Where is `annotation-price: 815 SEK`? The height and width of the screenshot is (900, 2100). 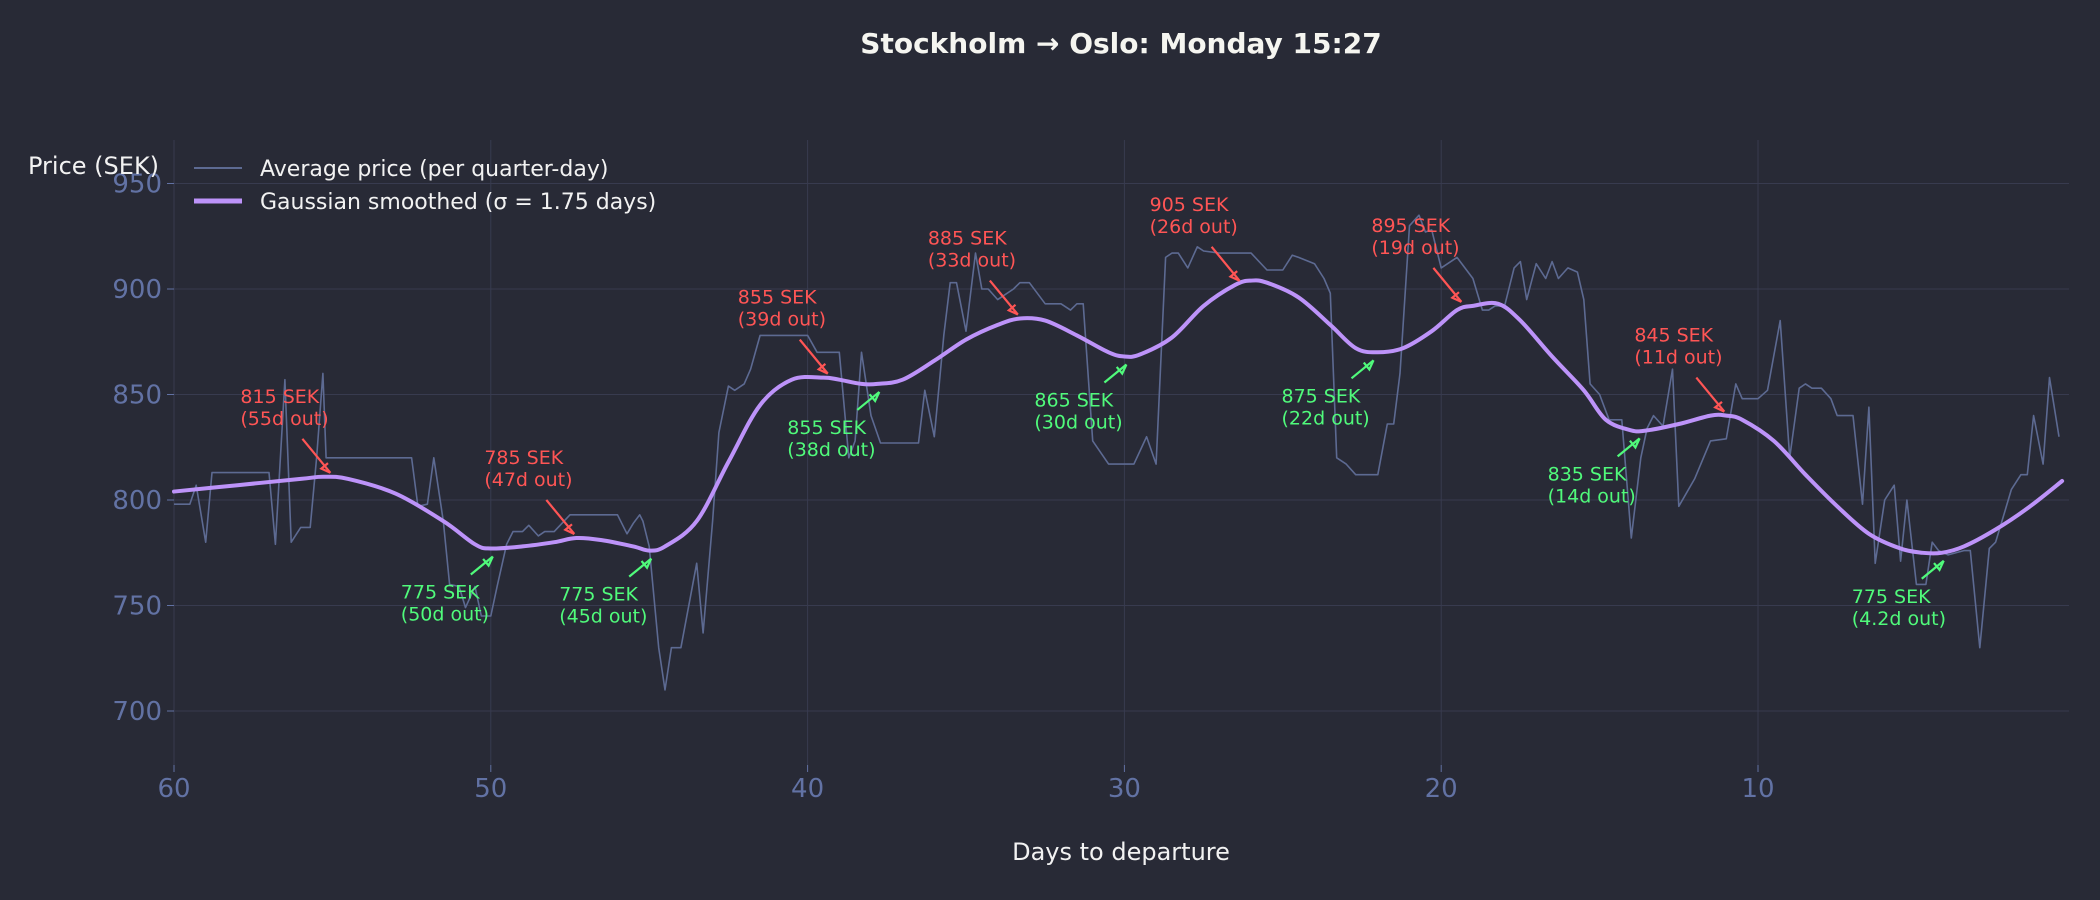
annotation-price: 815 SEK is located at coordinates (279, 397).